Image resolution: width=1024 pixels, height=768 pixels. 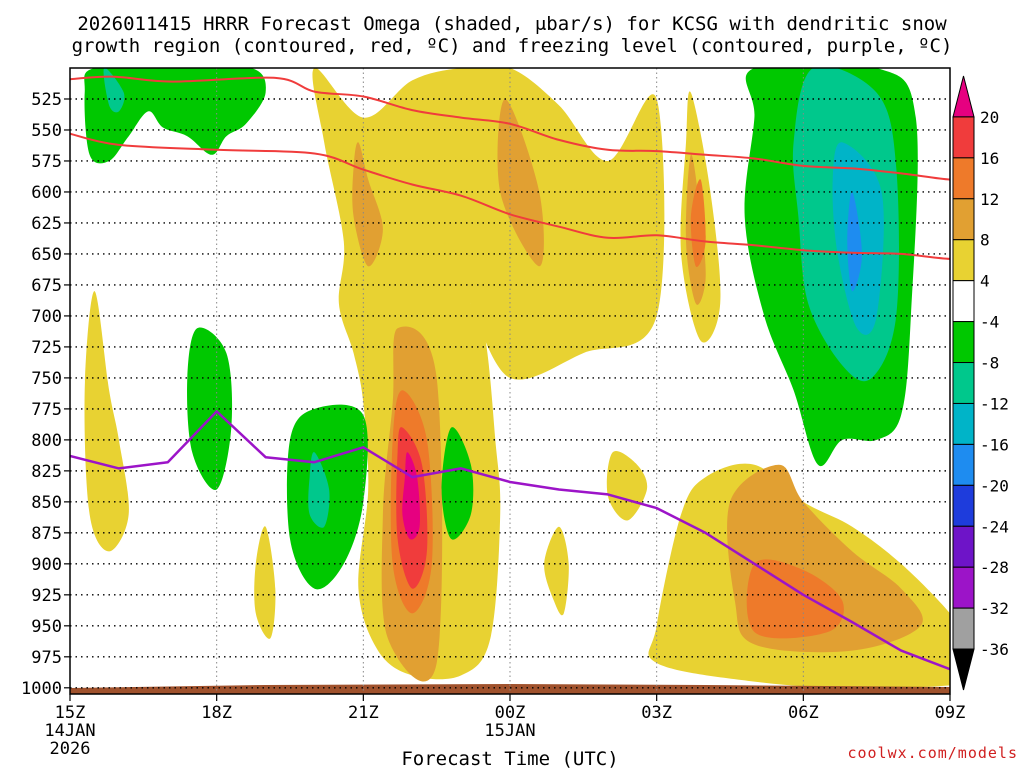 I want to click on x-tick-label: 06Z, so click(x=803, y=713).